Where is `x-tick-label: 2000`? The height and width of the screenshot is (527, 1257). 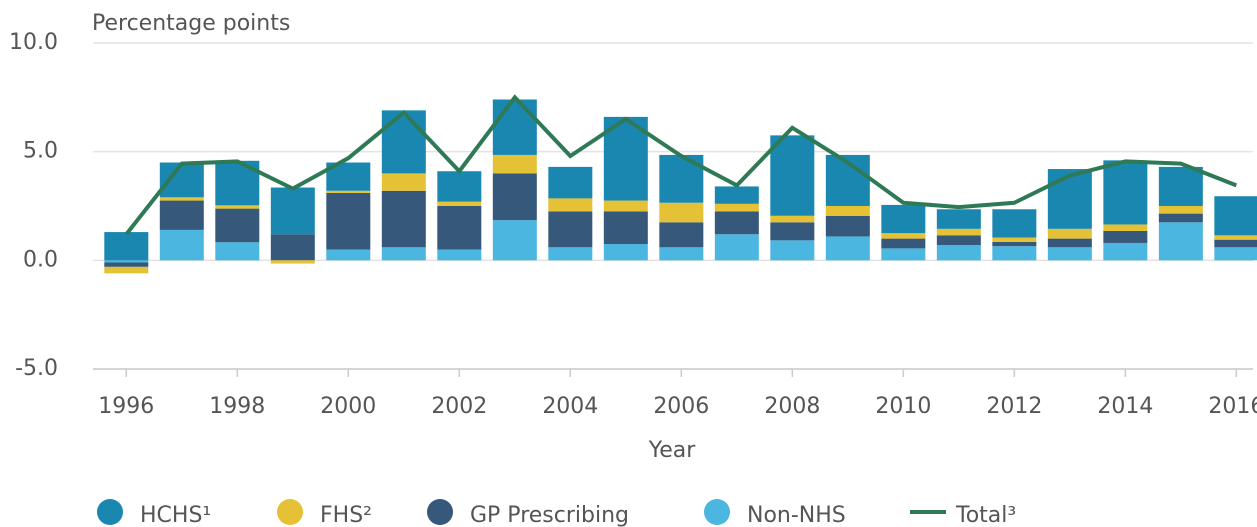
x-tick-label: 2000 is located at coordinates (348, 406).